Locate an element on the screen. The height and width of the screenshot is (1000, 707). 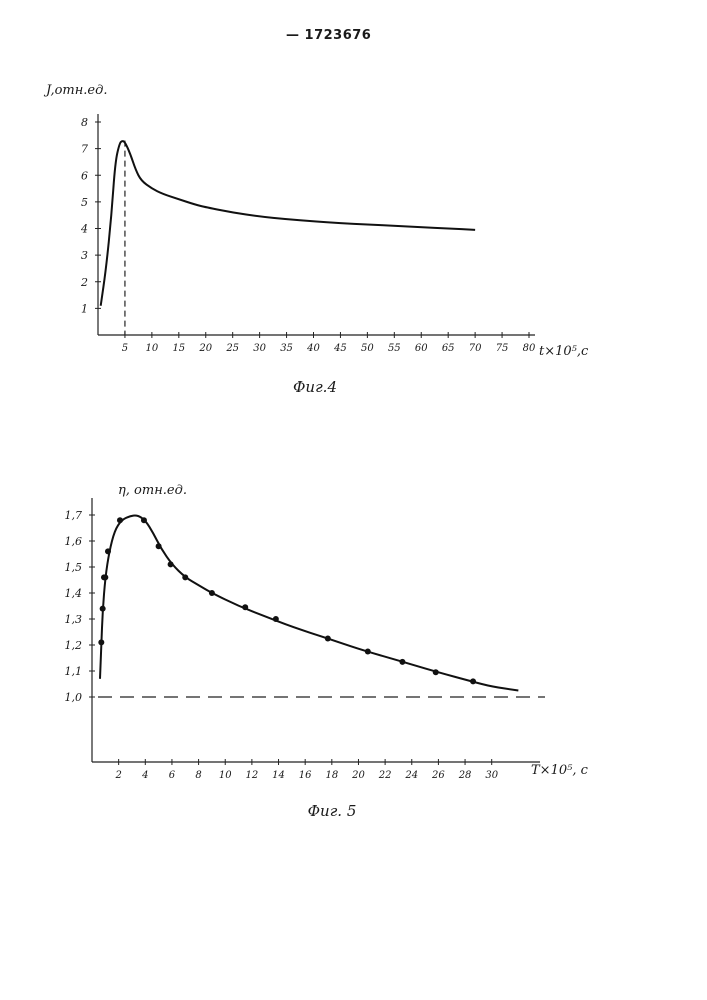
y-tick-label: 1,6 is located at coordinates (74, 541).